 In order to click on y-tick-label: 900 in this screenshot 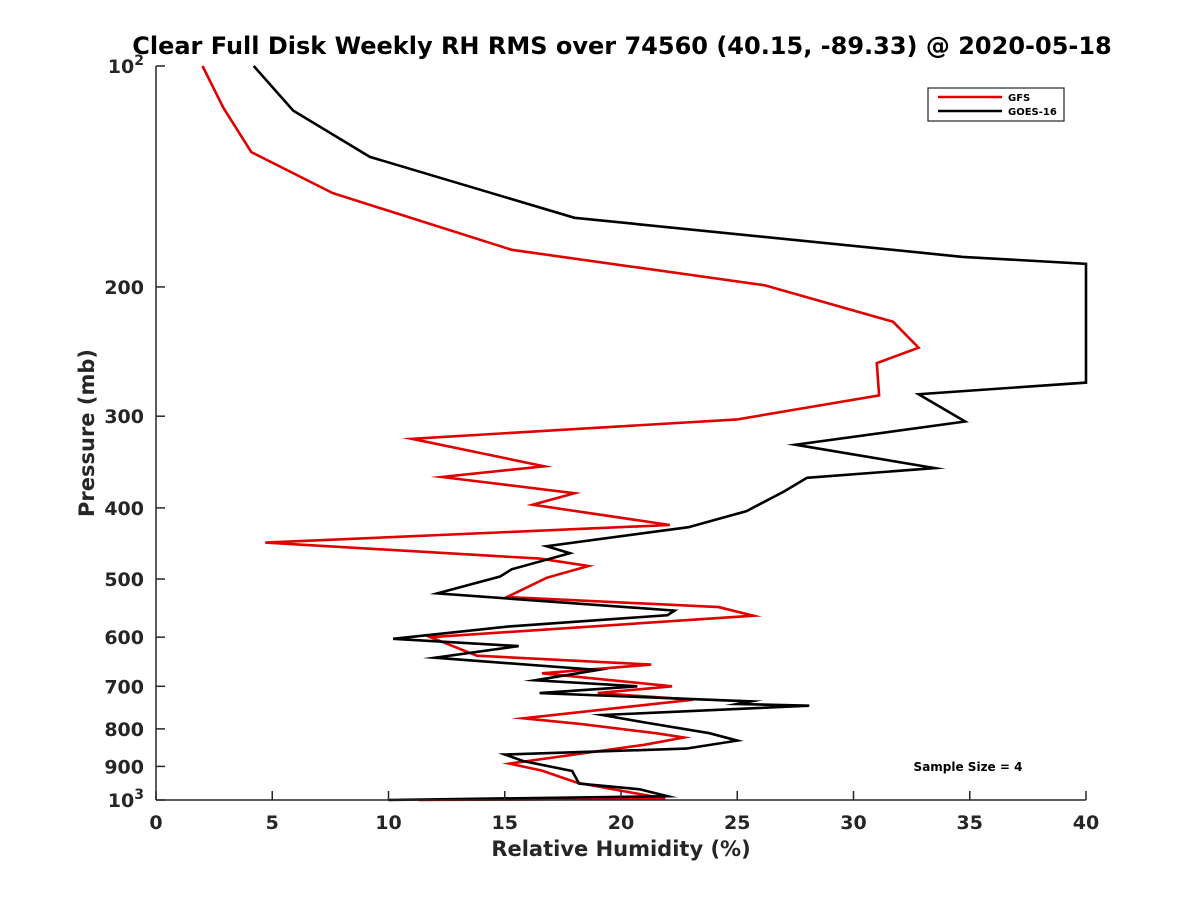, I will do `click(124, 767)`.